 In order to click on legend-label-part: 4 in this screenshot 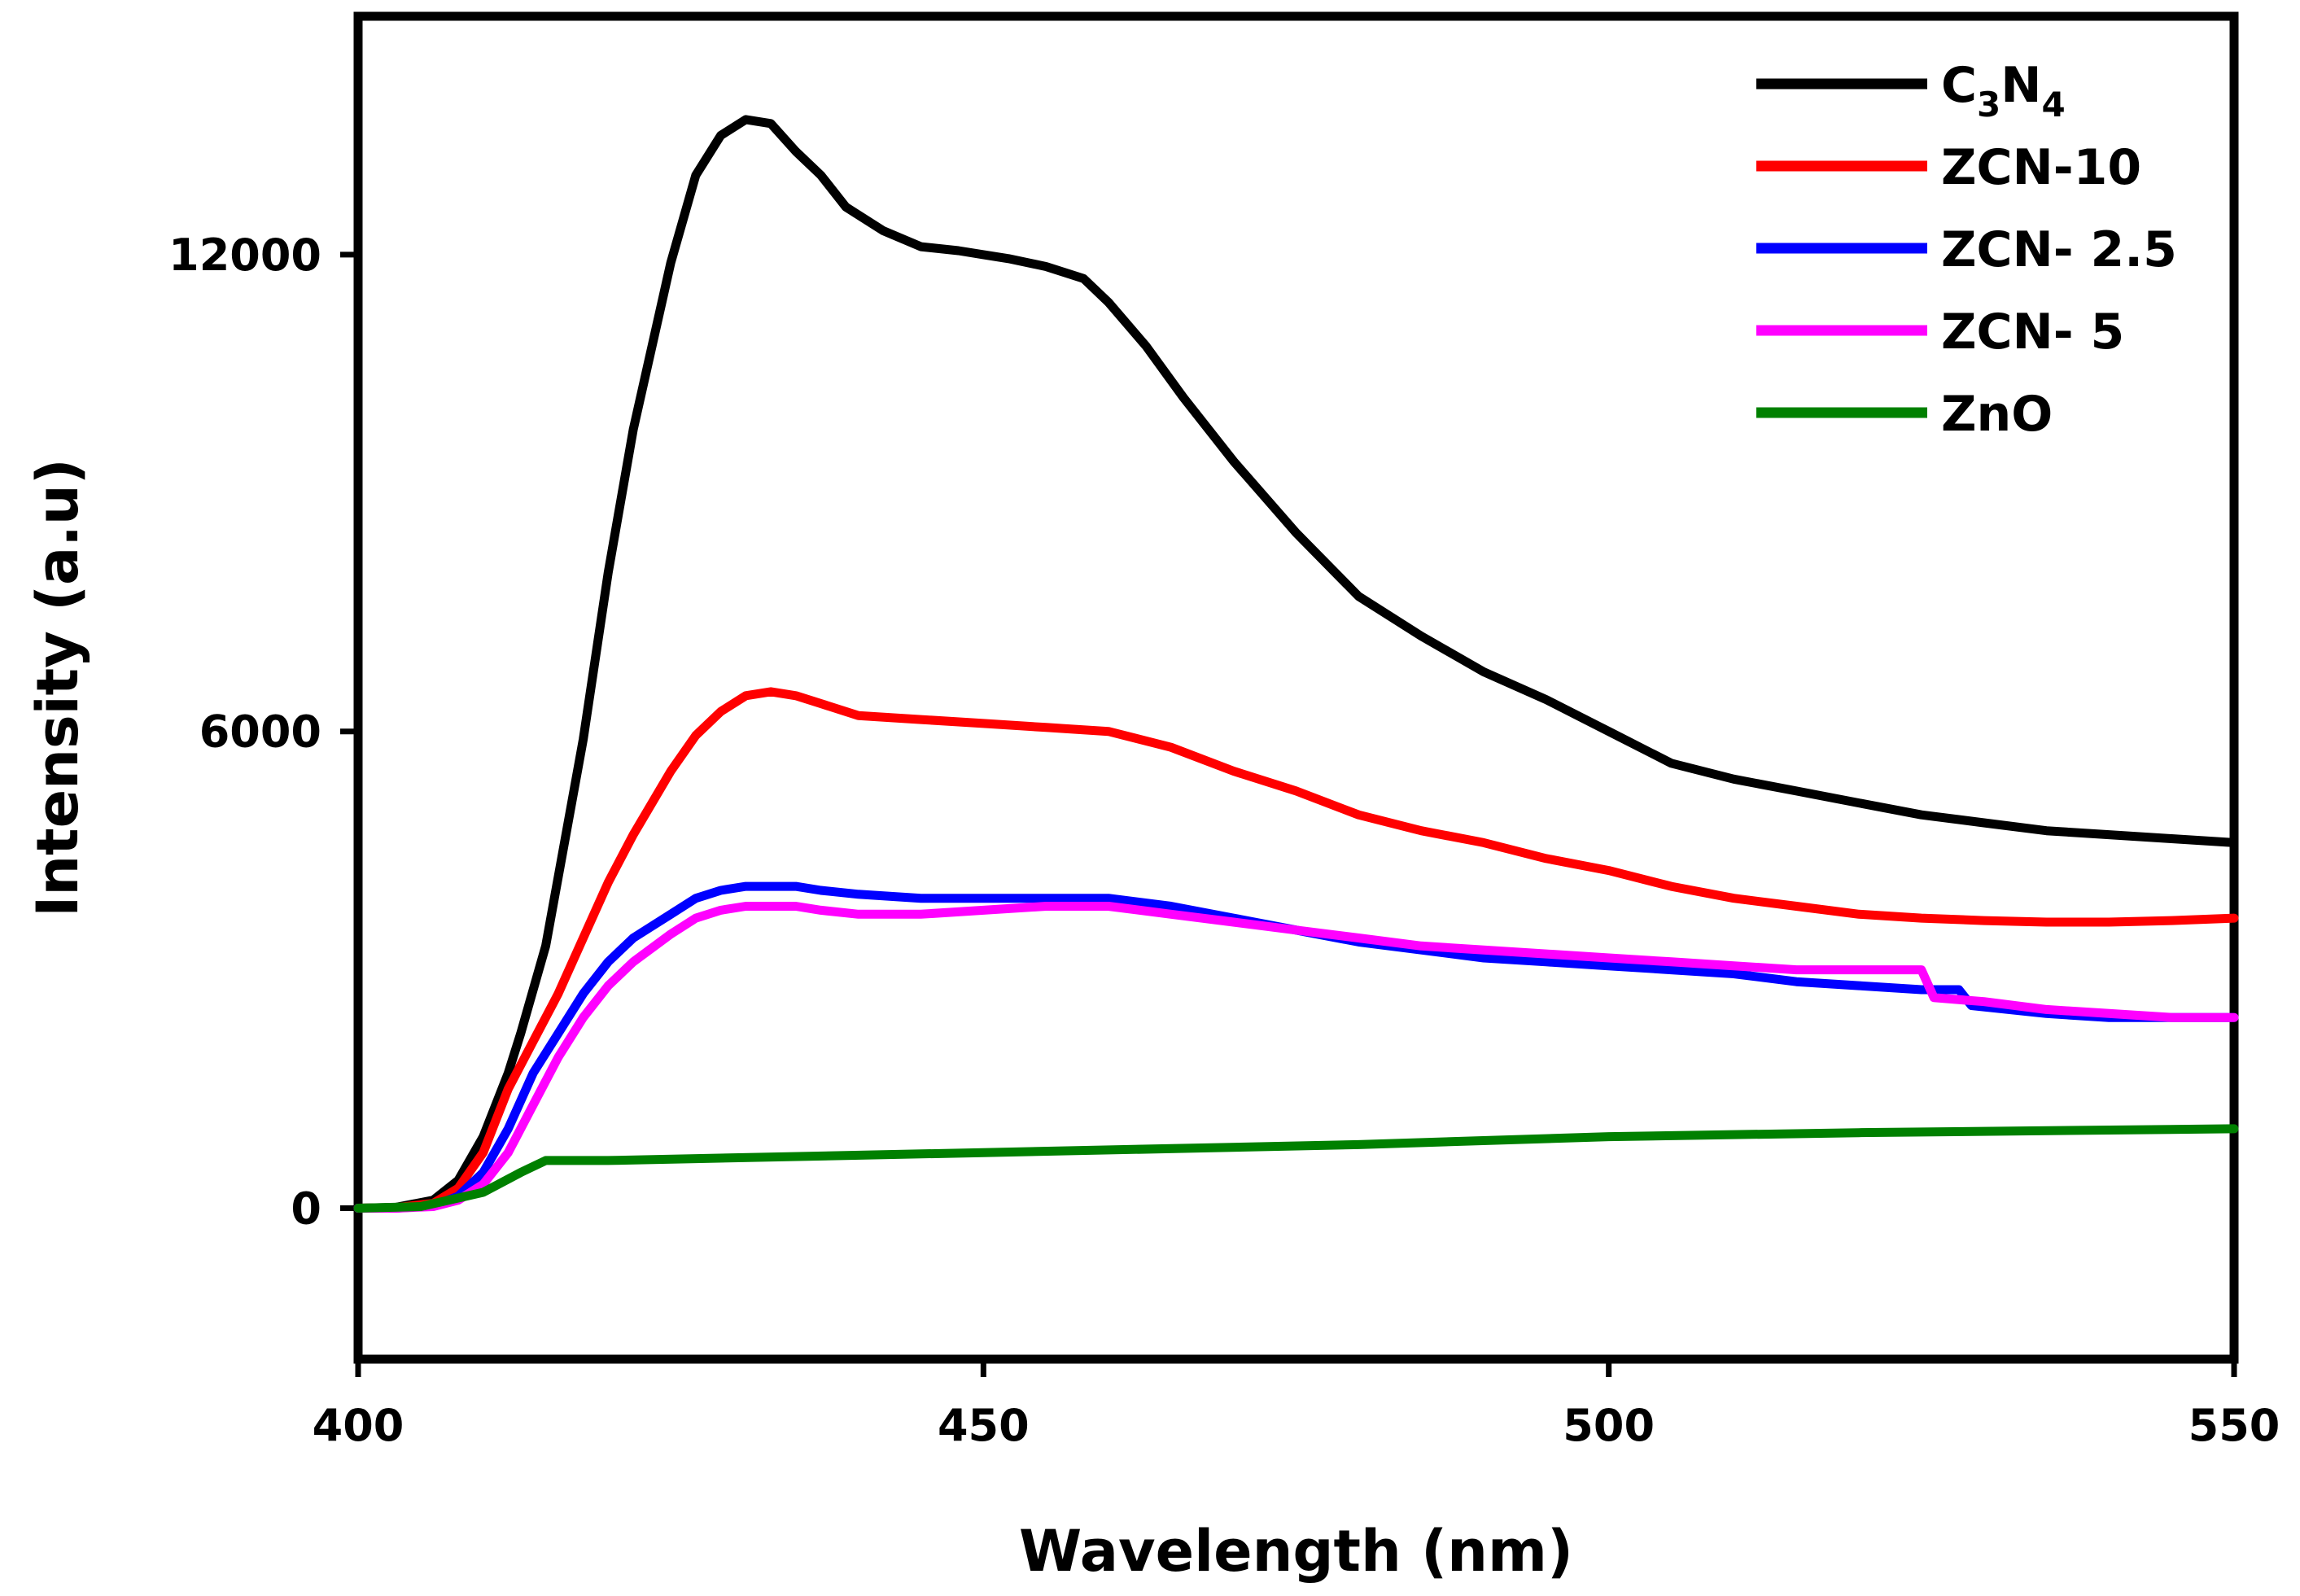, I will do `click(2054, 105)`.